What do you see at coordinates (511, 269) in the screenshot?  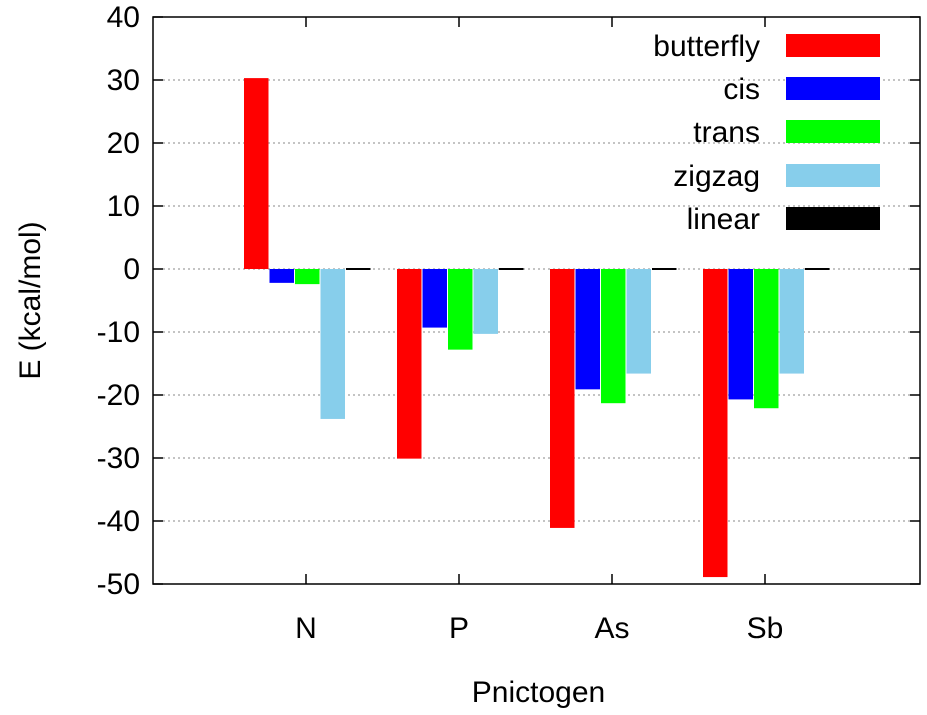 I see `bar-linear-P` at bounding box center [511, 269].